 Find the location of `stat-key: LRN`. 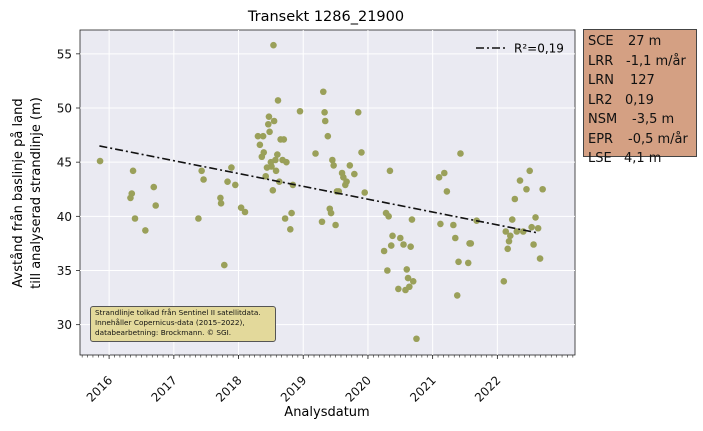

stat-key: LRN is located at coordinates (601, 80).